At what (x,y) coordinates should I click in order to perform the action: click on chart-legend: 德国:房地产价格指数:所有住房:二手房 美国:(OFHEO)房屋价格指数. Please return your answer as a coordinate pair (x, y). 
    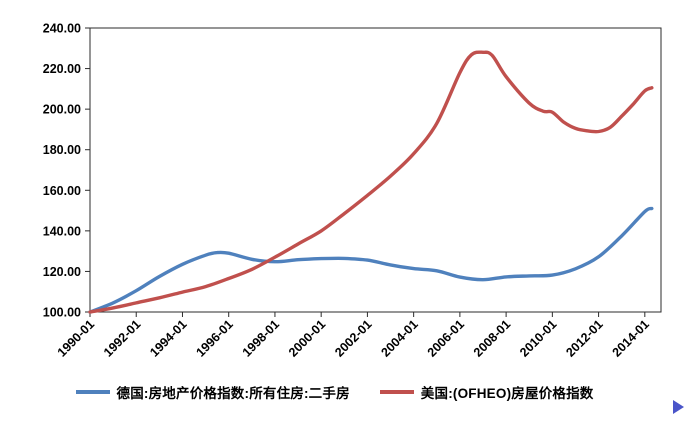
    Looking at the image, I should click on (334, 392).